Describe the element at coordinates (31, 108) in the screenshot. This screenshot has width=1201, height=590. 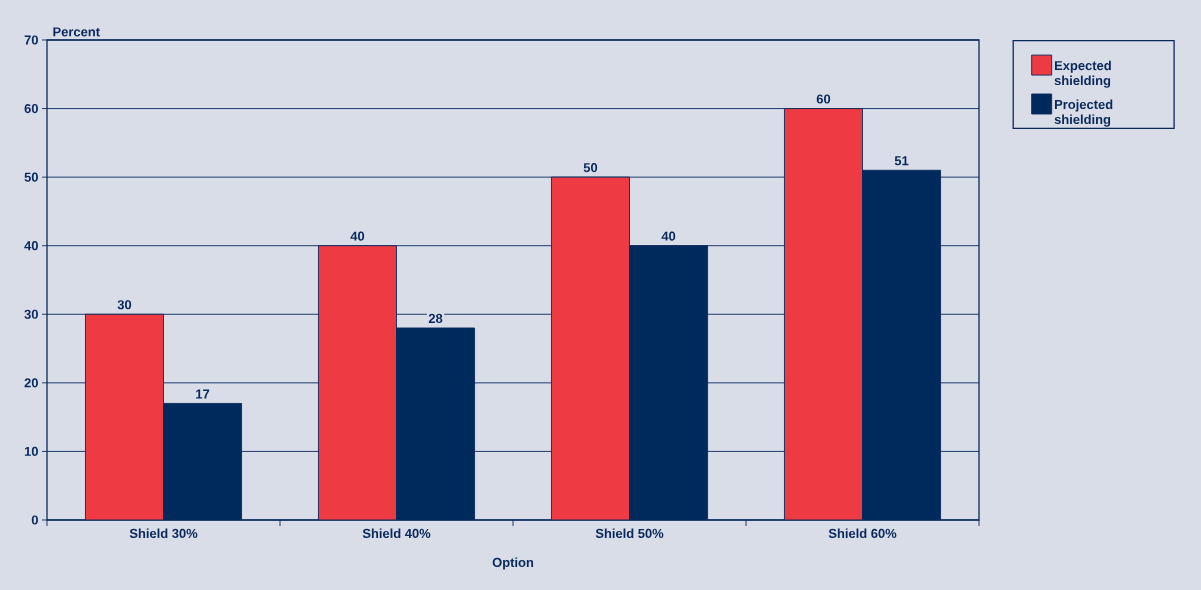
I see `y-tick-label: 60` at that location.